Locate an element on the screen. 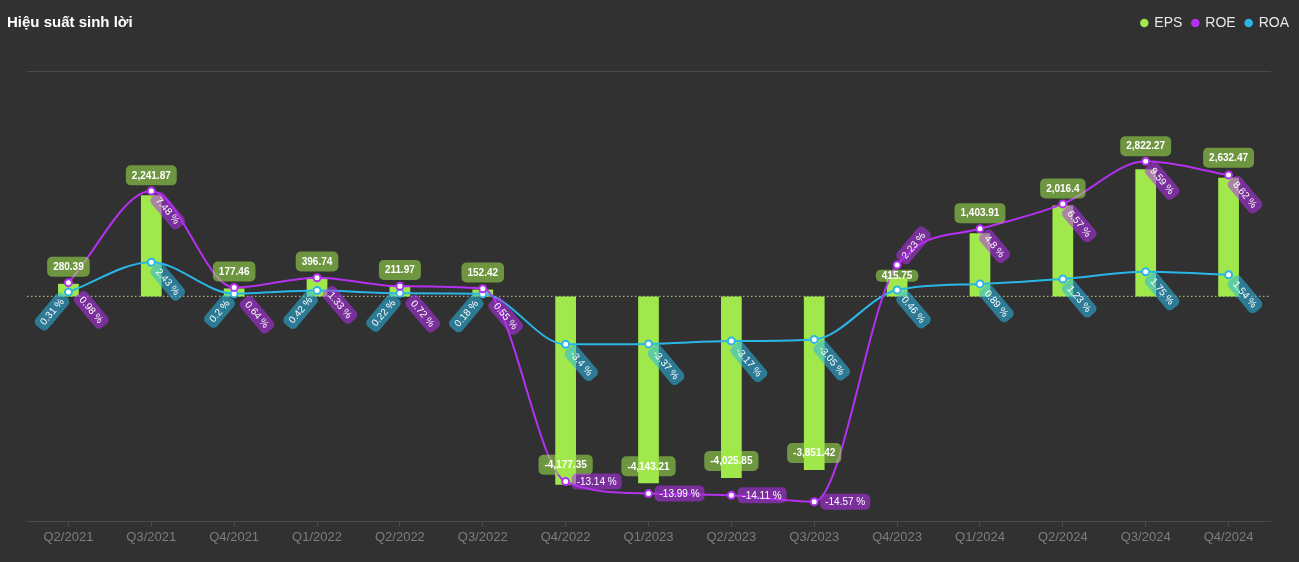 This screenshot has height=562, width=1299. x-tick-label: Q4/2022 is located at coordinates (565, 537).